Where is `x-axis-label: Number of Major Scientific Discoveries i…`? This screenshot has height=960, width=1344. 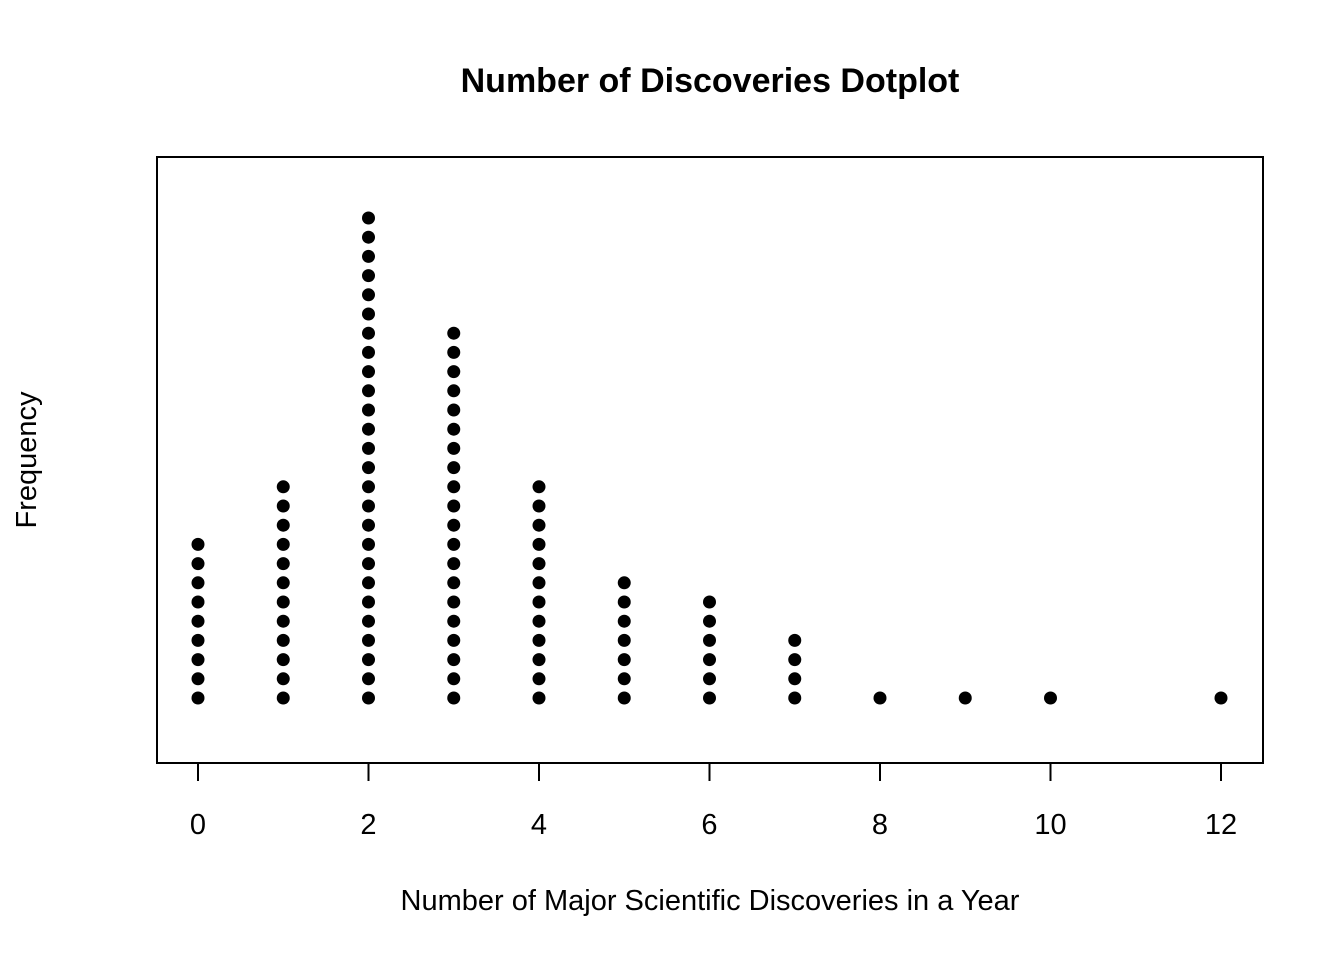
x-axis-label: Number of Major Scientific Discoveries i… is located at coordinates (710, 901).